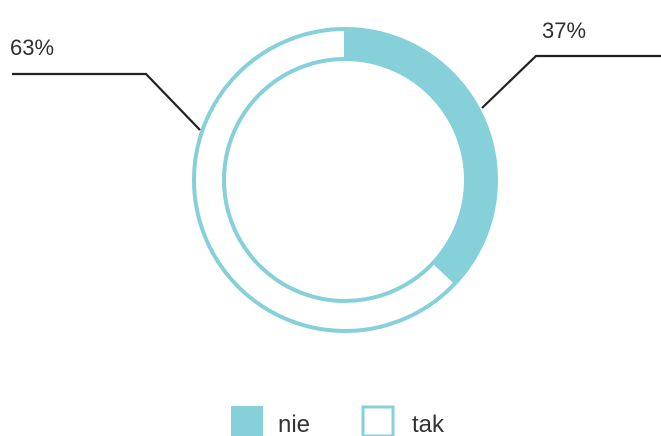  What do you see at coordinates (564, 30) in the screenshot?
I see `callout-label-nie: 37%` at bounding box center [564, 30].